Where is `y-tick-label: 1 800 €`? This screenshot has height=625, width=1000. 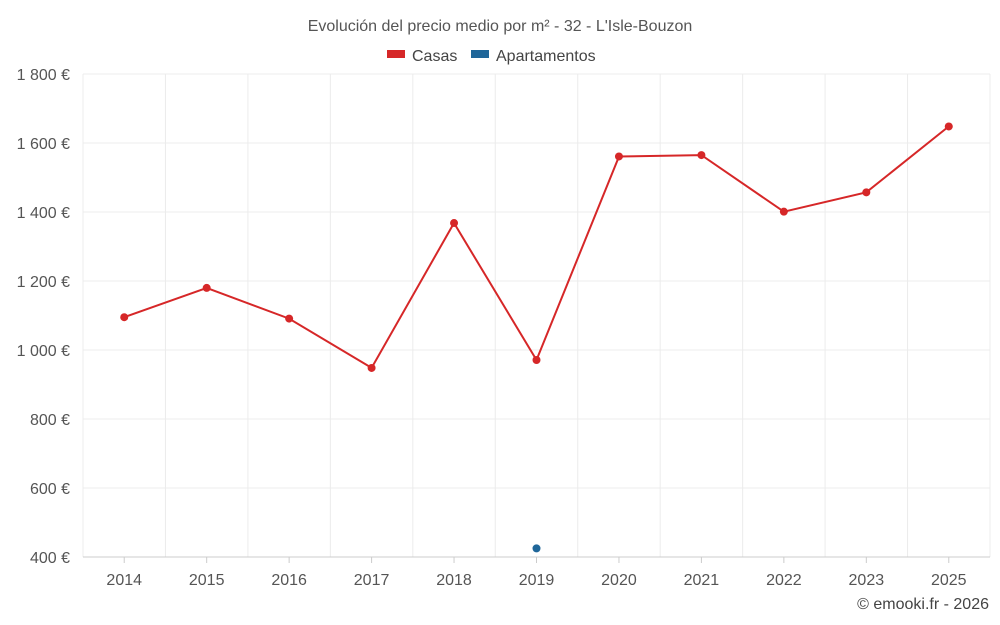 y-tick-label: 1 800 € is located at coordinates (43, 75).